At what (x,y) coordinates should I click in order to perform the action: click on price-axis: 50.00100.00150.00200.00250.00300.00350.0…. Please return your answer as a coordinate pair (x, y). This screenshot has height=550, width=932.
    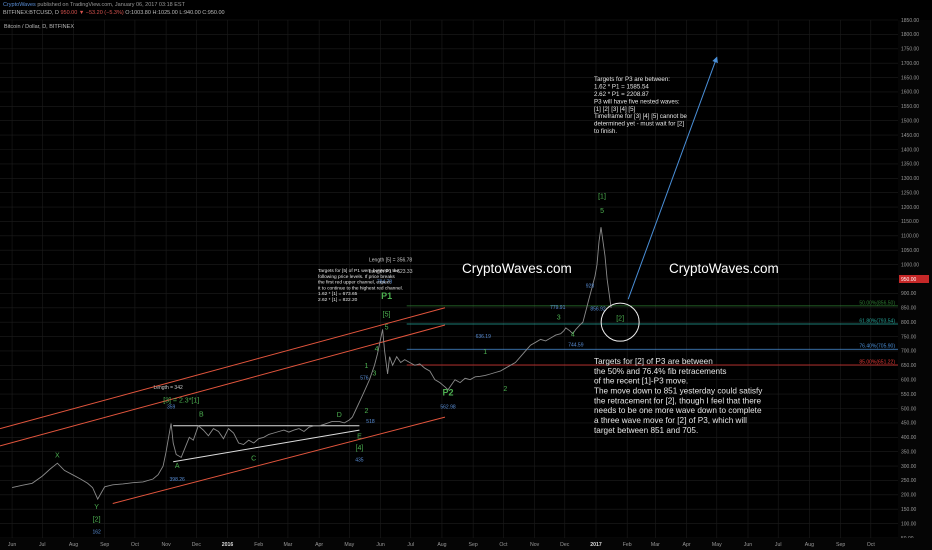
    Looking at the image, I should click on (915, 280).